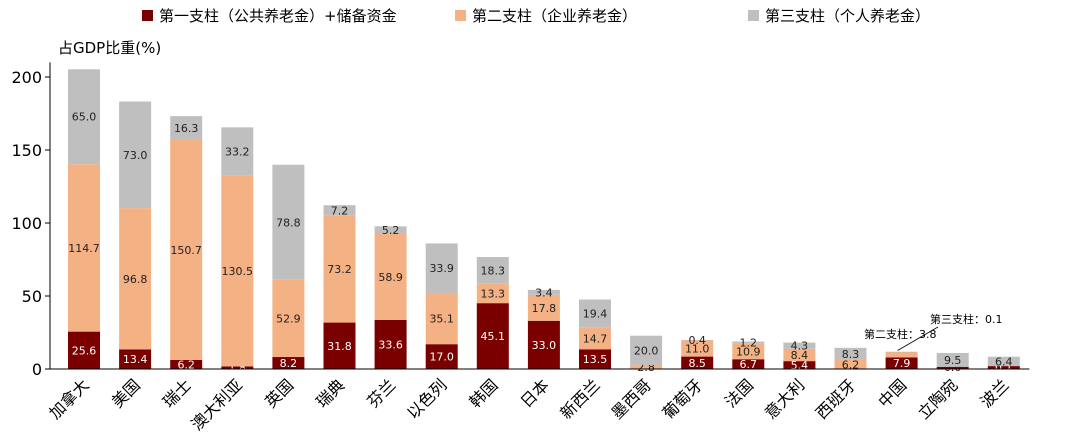 The height and width of the screenshot is (444, 1080). What do you see at coordinates (535, 393) in the screenshot?
I see `x-tick-label-9: 日本` at bounding box center [535, 393].